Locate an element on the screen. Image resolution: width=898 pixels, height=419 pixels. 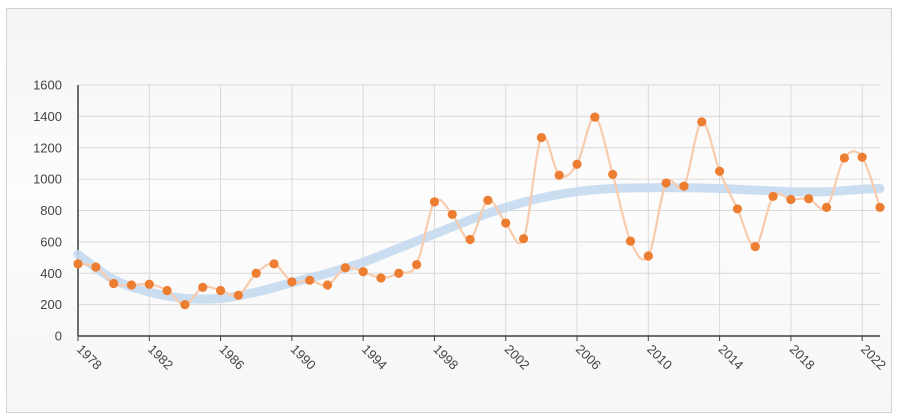
y-tick-label: 1600 is located at coordinates (47, 85).